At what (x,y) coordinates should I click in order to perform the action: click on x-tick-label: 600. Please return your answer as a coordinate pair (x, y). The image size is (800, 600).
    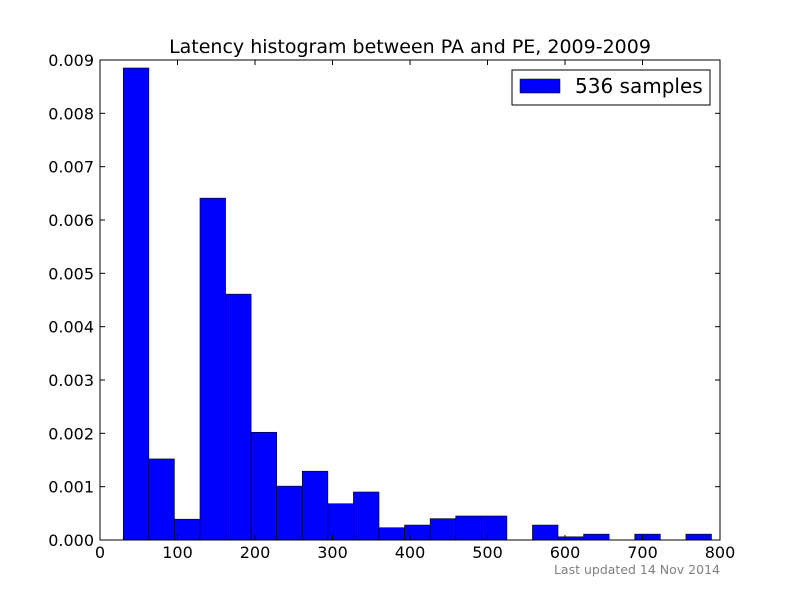
    Looking at the image, I should click on (565, 552).